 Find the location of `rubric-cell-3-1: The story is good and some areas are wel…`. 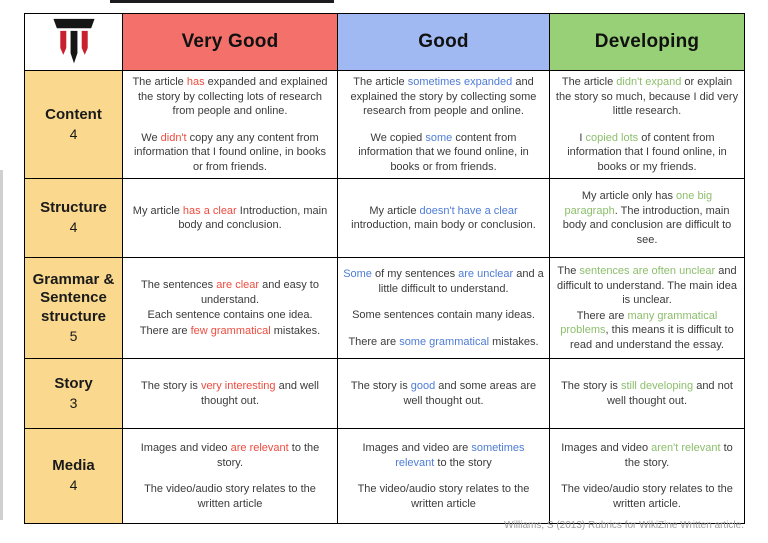

rubric-cell-3-1: The story is good and some areas are wel… is located at coordinates (443, 394).